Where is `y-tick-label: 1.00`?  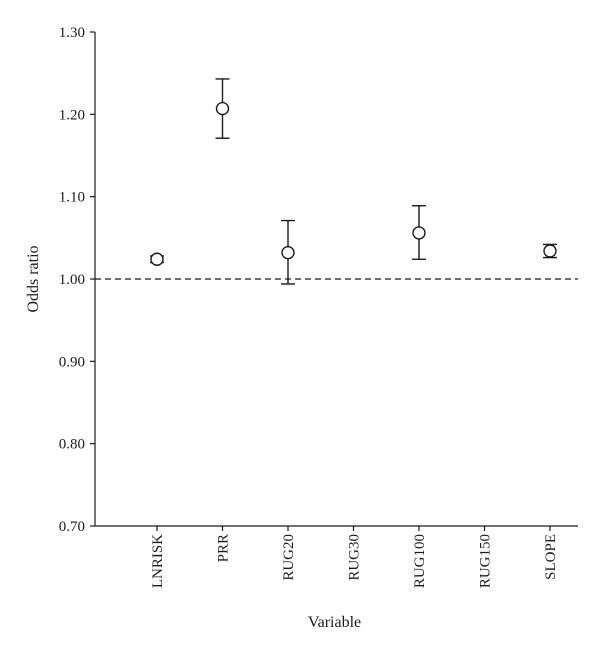
y-tick-label: 1.00 is located at coordinates (72, 280).